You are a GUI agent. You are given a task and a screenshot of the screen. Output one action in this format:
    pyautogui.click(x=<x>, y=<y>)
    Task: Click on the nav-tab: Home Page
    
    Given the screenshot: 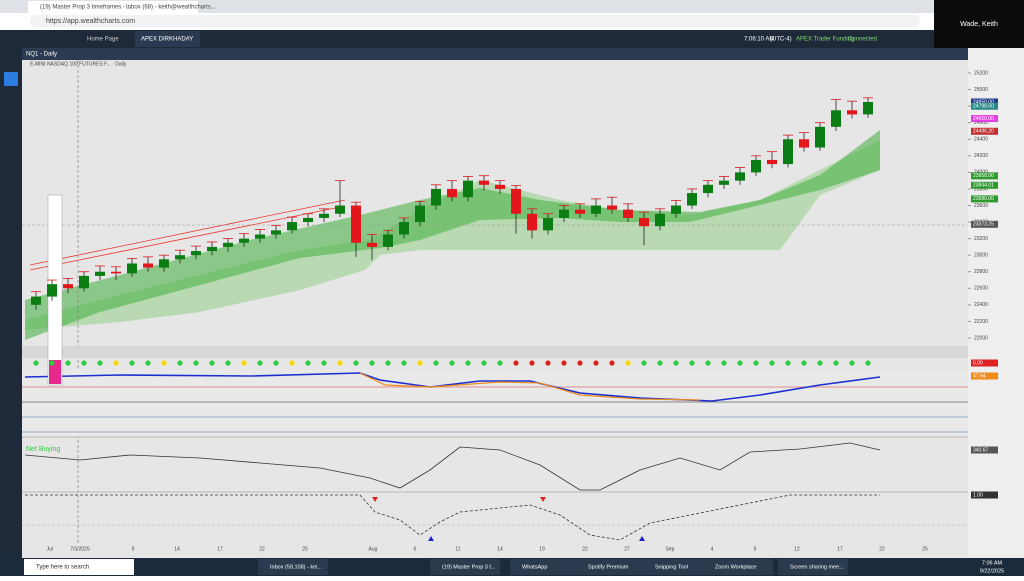 What is the action you would take?
    pyautogui.click(x=103, y=40)
    